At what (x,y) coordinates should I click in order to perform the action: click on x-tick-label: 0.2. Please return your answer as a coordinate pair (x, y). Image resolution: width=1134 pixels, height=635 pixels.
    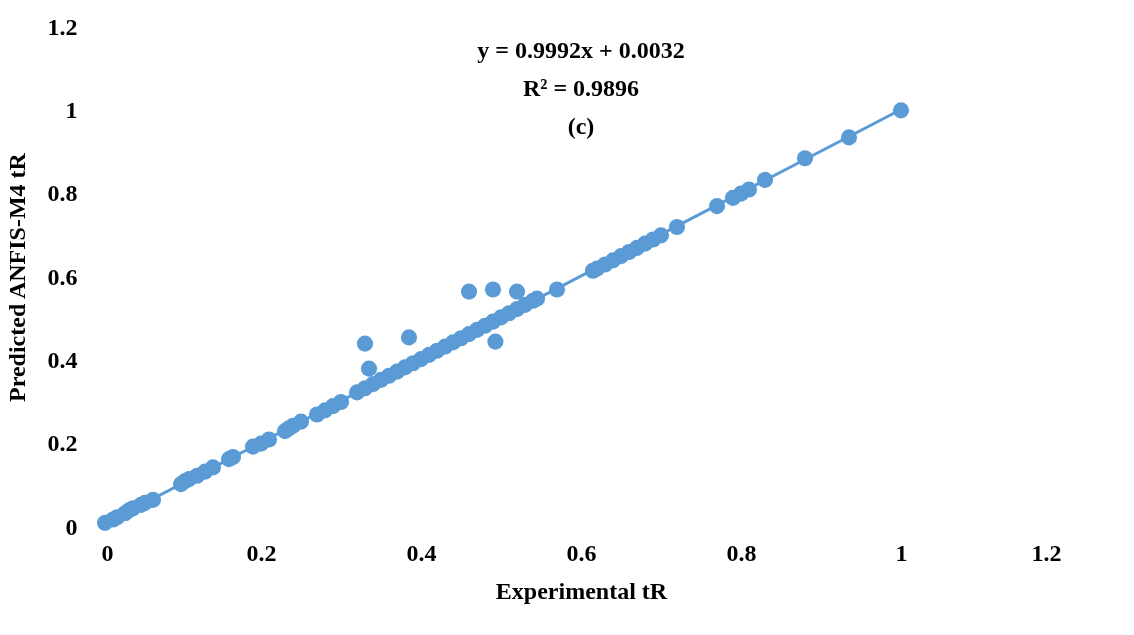
    Looking at the image, I should click on (261, 552).